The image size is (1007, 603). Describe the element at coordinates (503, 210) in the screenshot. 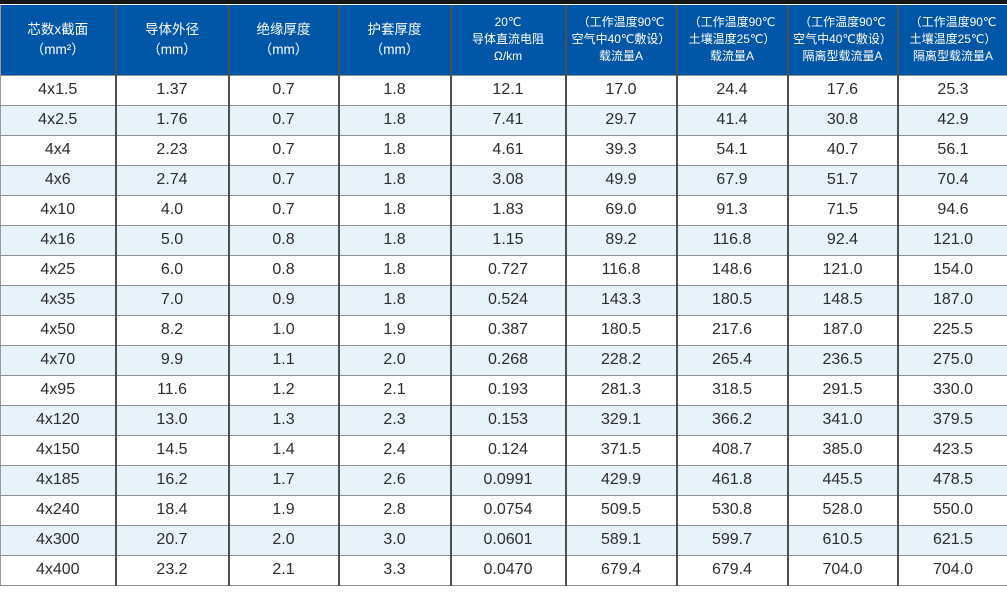

I see `table-row: 4x10 4.0 0.7 1.8 1.83 69.0 91.3 71.5 94.6` at that location.